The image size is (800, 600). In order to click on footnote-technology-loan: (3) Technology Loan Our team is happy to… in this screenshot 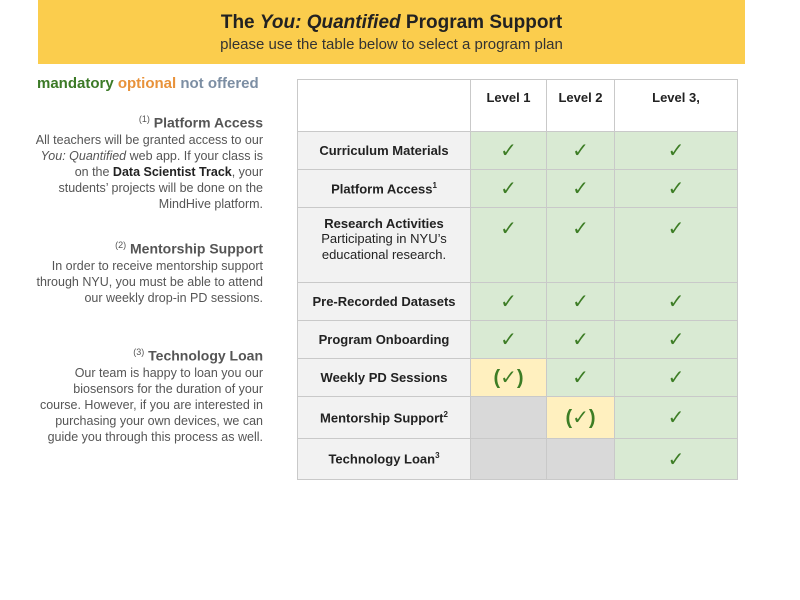, I will do `click(151, 395)`.